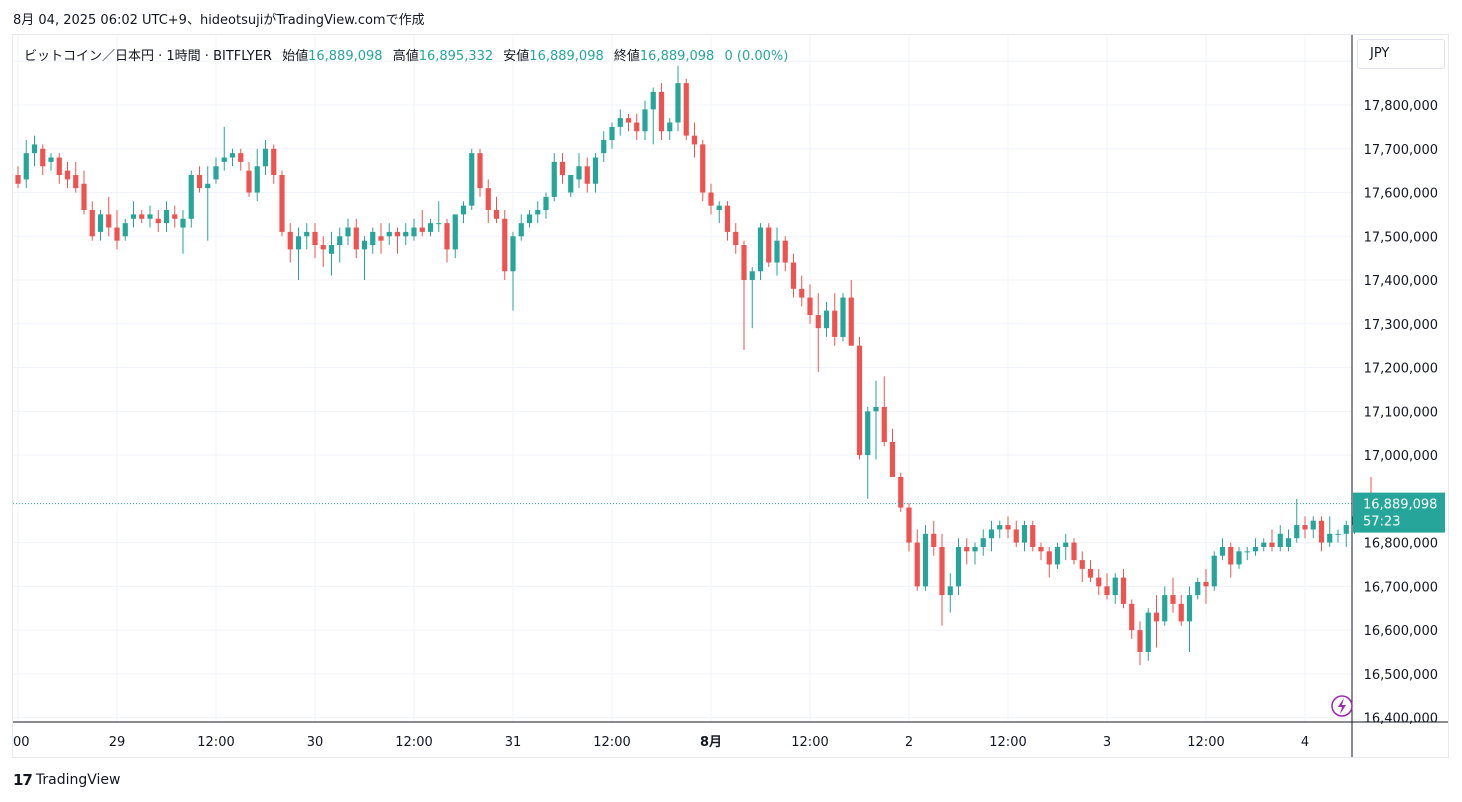 The height and width of the screenshot is (802, 1462). I want to click on high-label: 高値, so click(405, 56).